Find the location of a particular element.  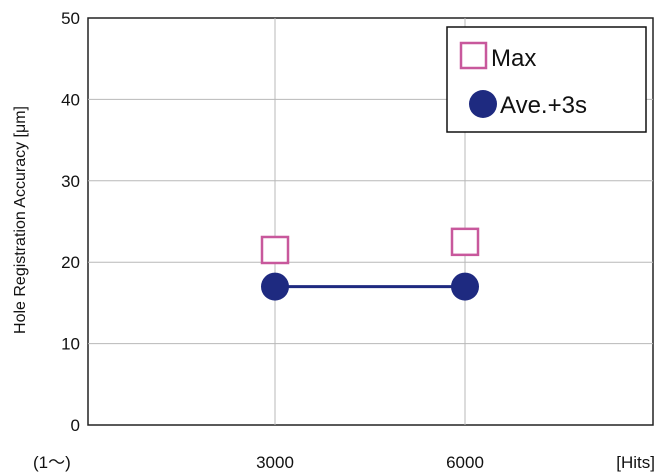

x-tick-label: 6000 is located at coordinates (465, 462).